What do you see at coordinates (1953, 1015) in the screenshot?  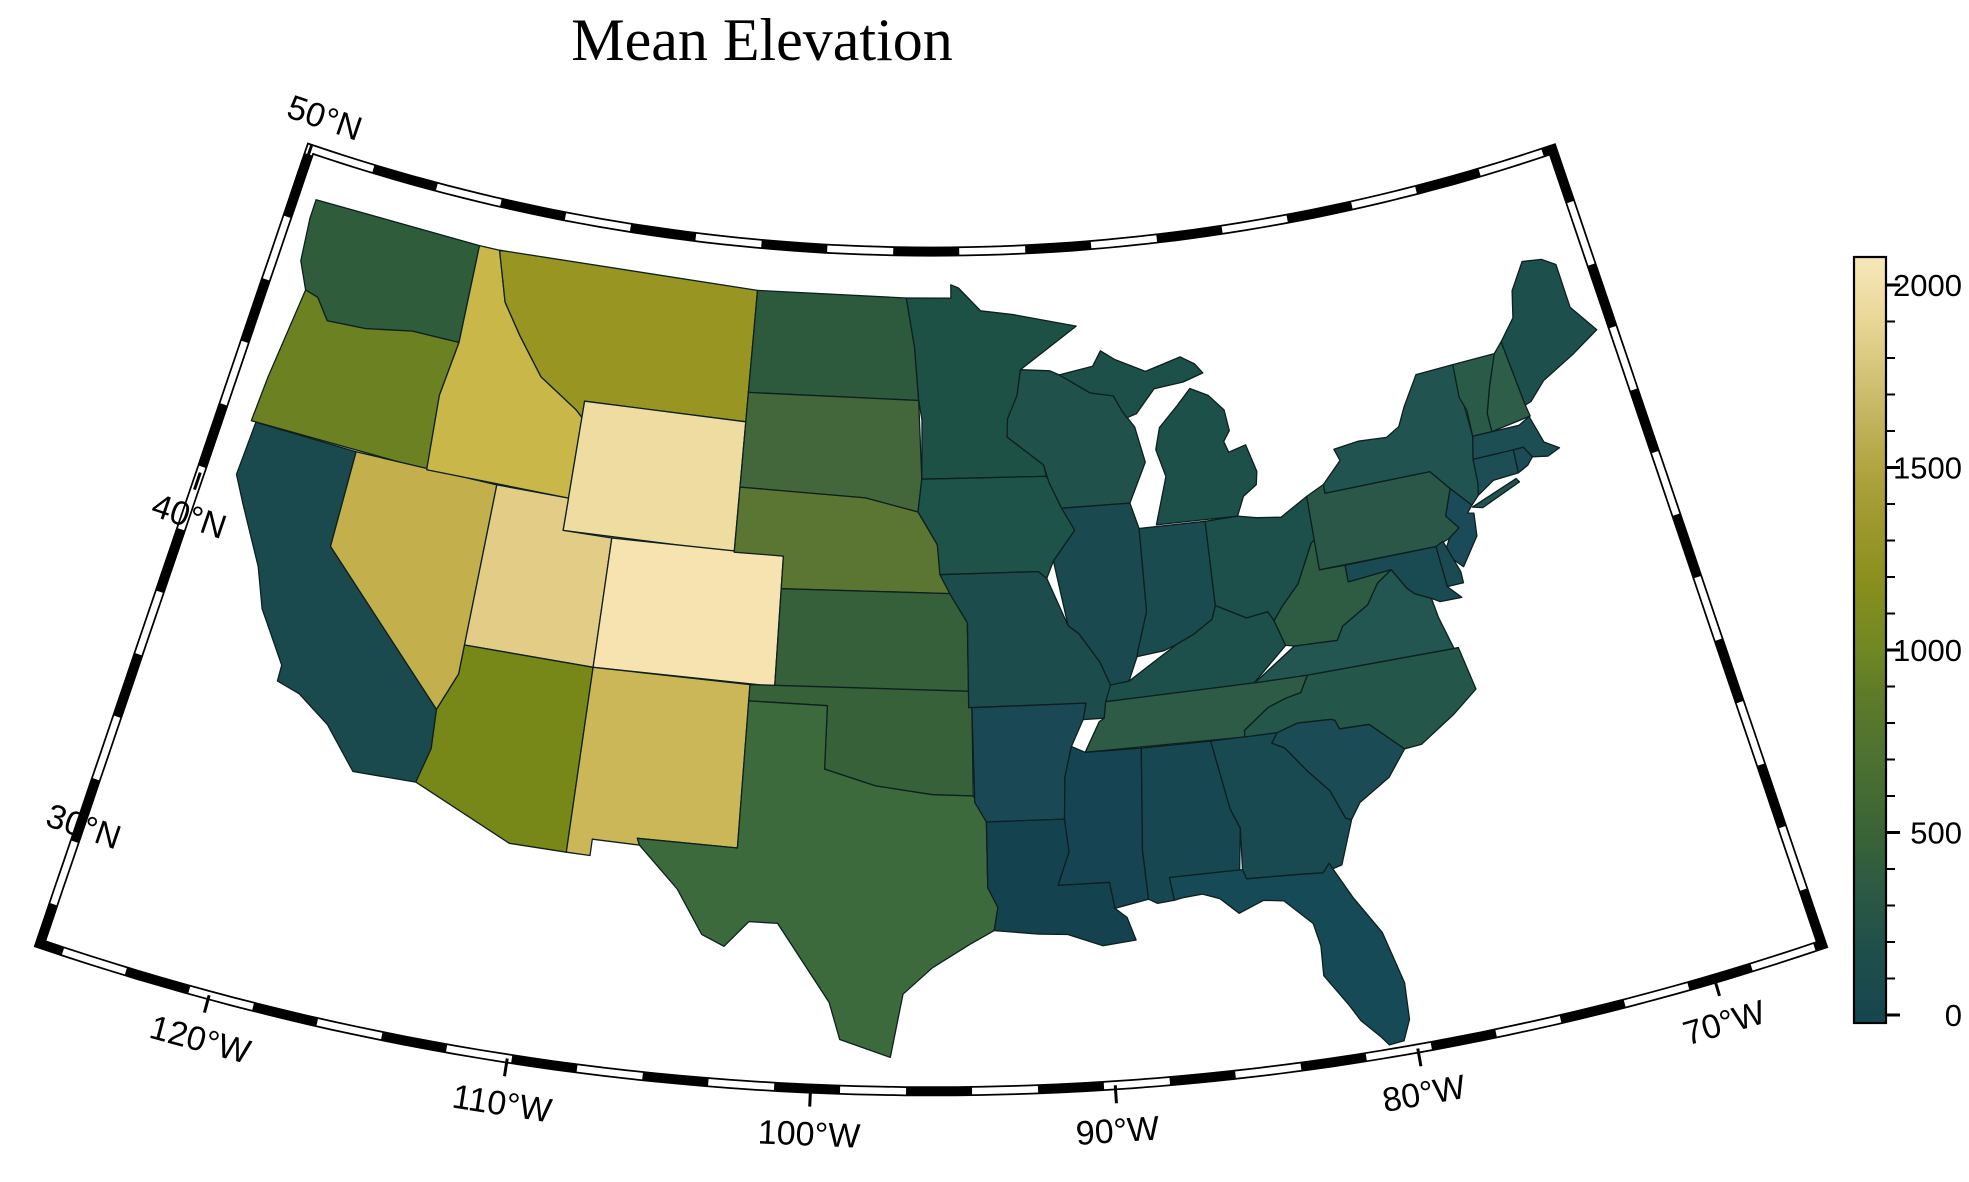 I see `colorbar-tick-label: 0` at bounding box center [1953, 1015].